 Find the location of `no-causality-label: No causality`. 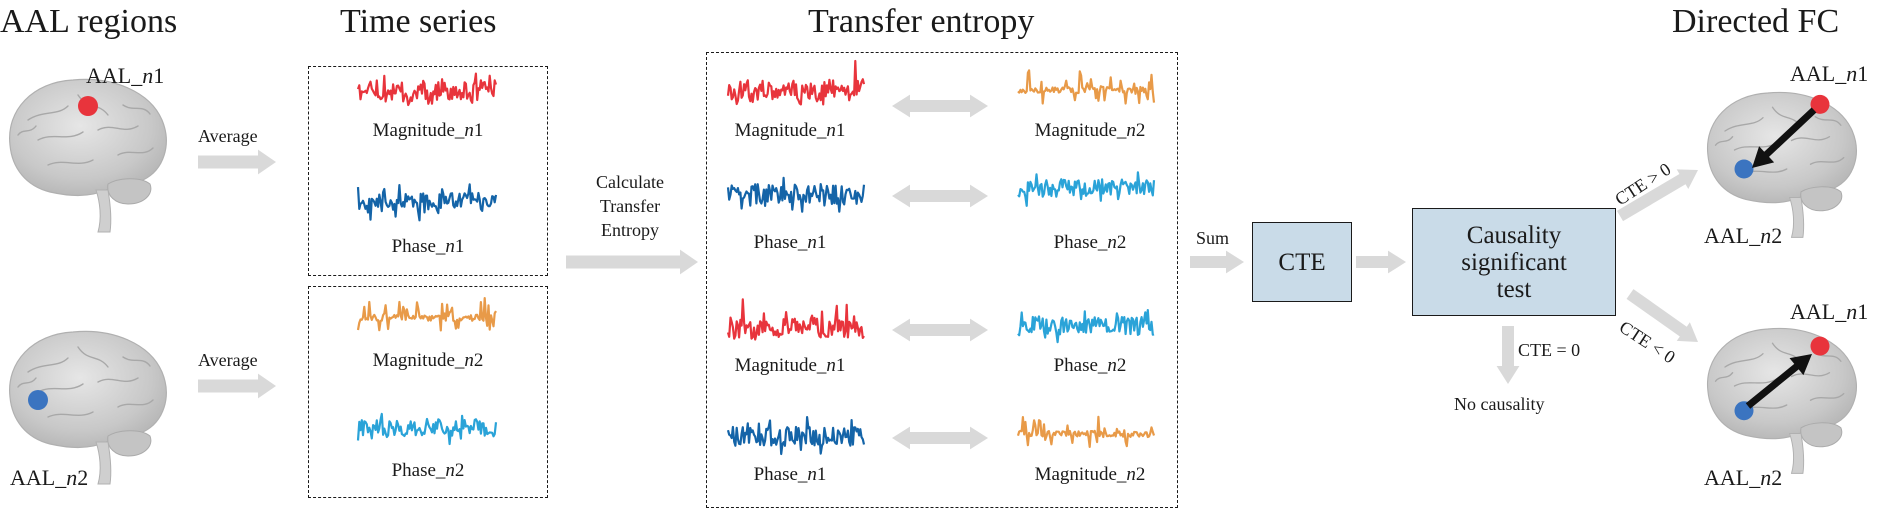

no-causality-label: No causality is located at coordinates (1499, 404).